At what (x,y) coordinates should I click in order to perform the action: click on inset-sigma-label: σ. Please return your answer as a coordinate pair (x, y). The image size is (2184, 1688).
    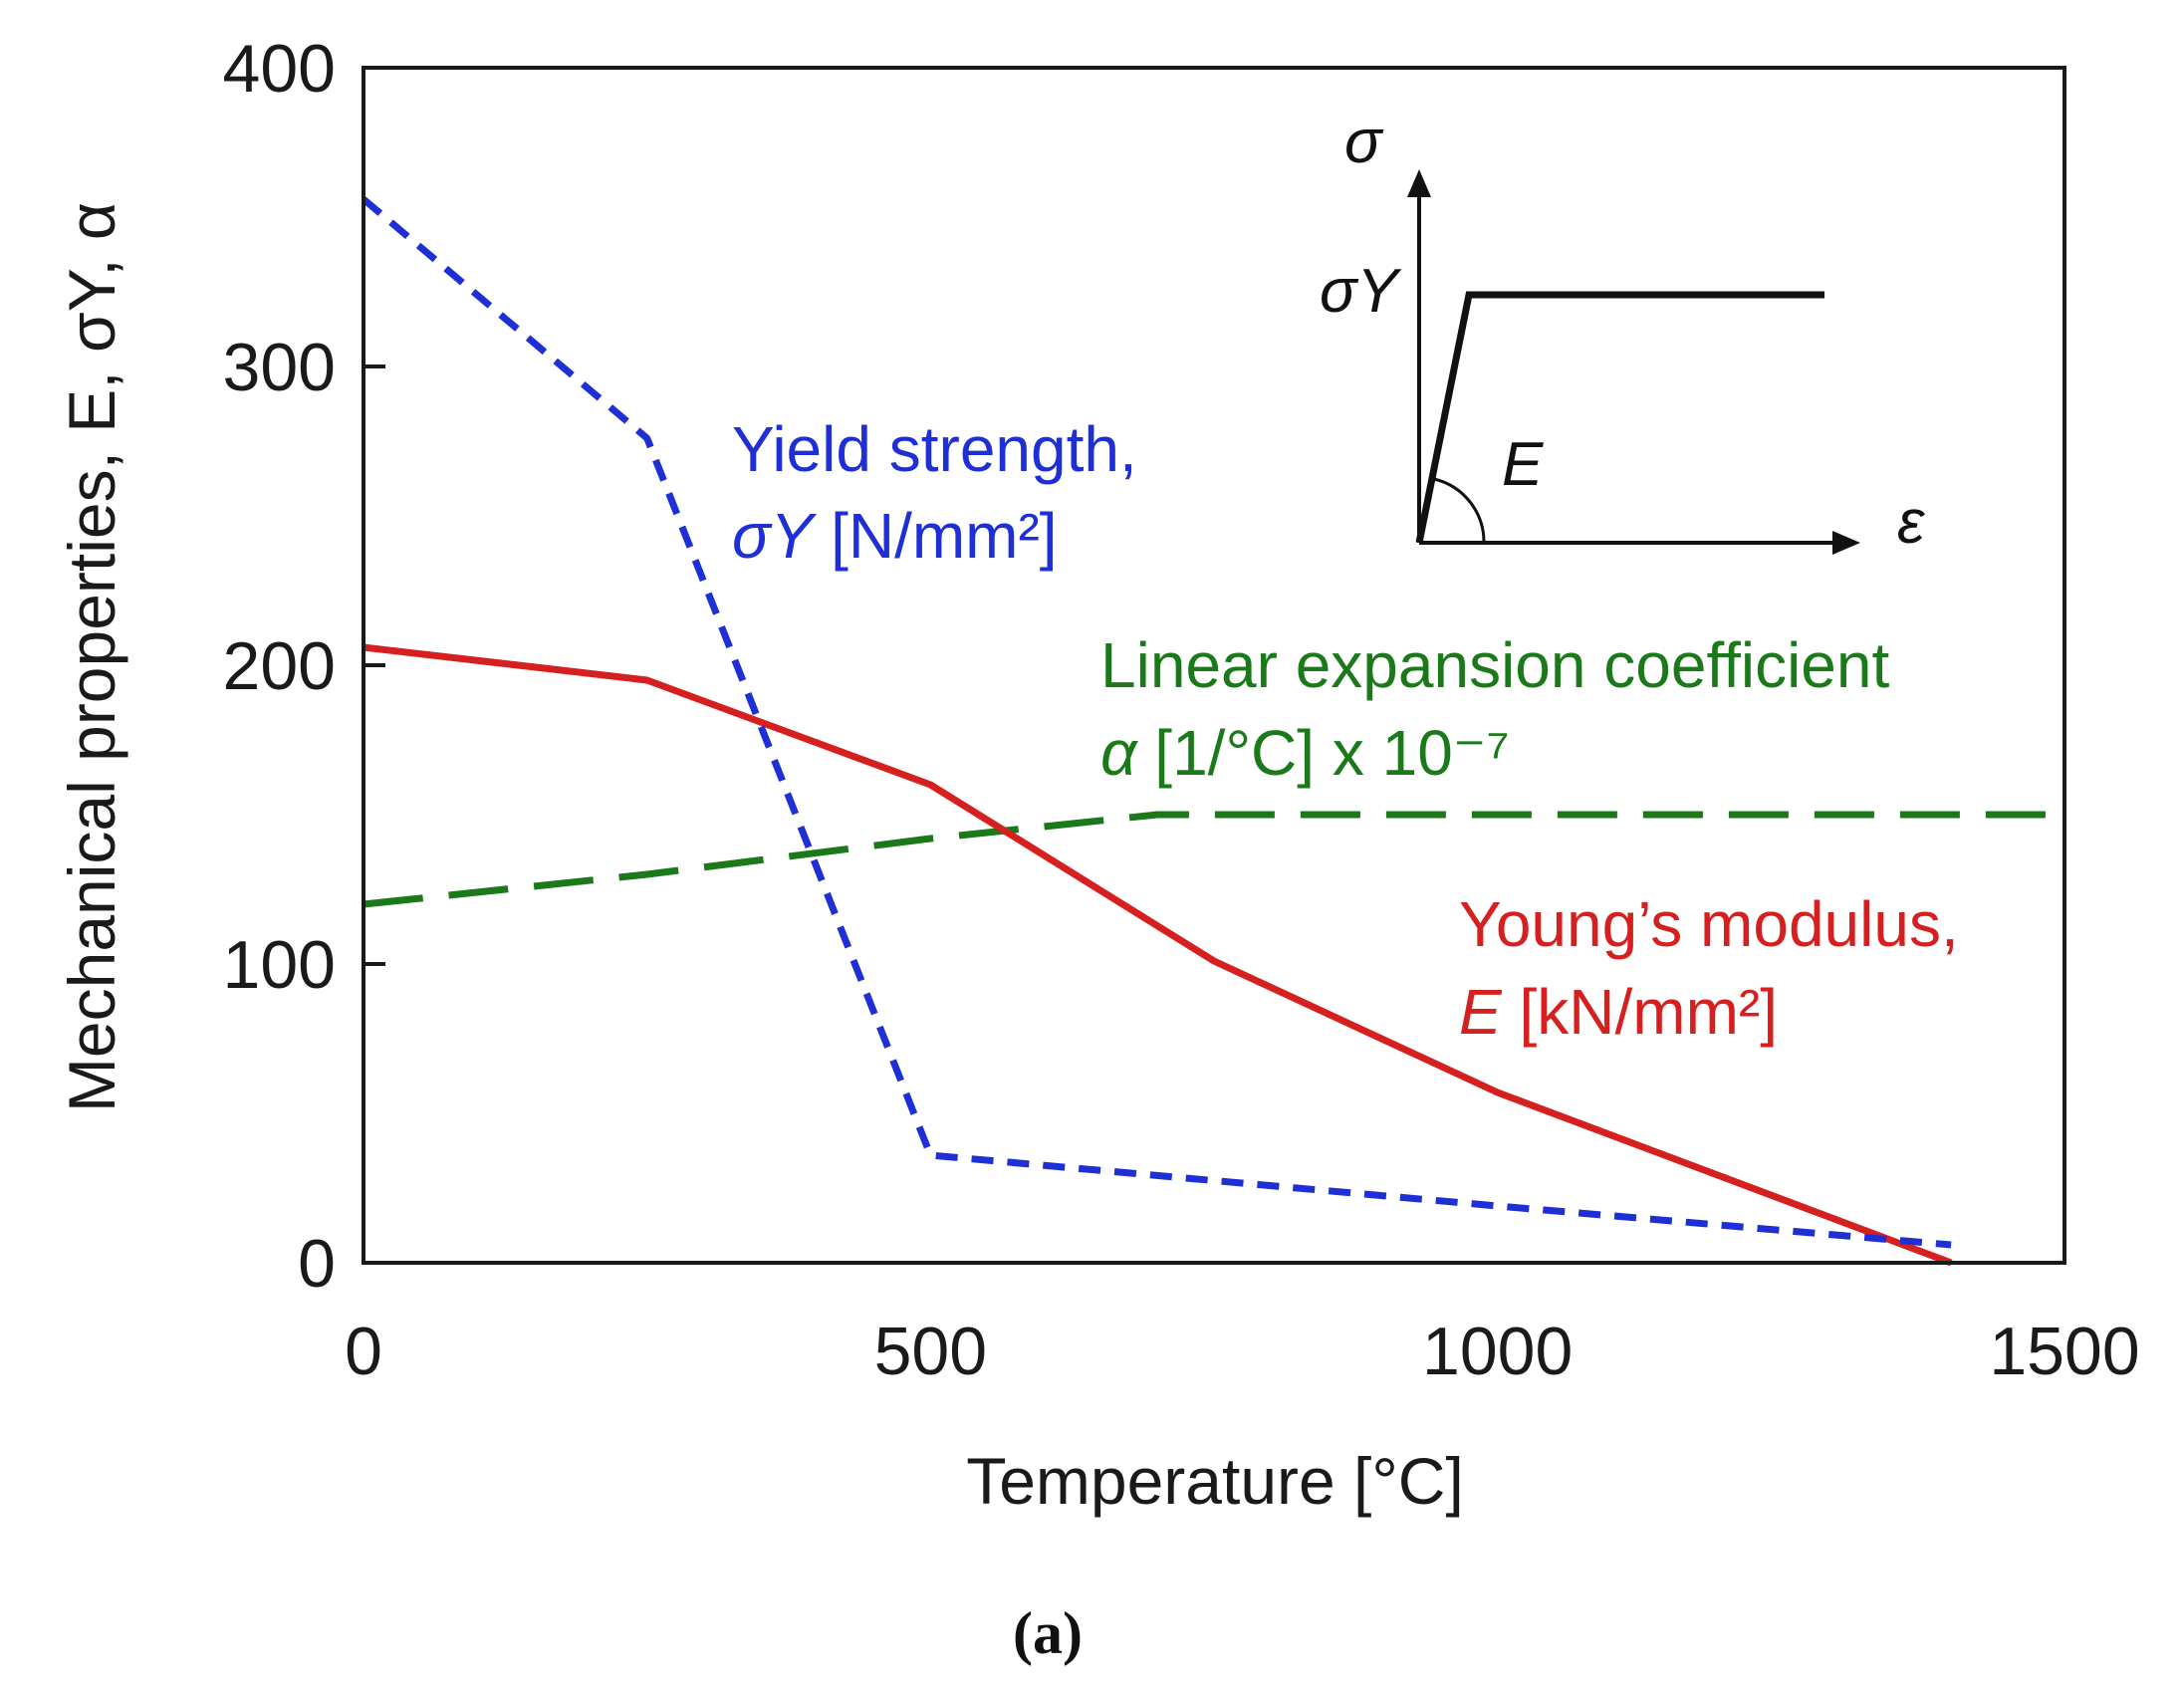
    Looking at the image, I should click on (1364, 142).